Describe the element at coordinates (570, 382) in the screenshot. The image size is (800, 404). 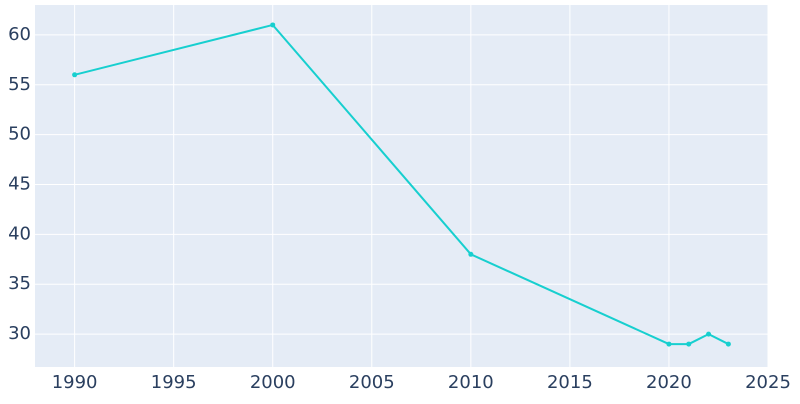
I see `x-tick-label: 2015` at that location.